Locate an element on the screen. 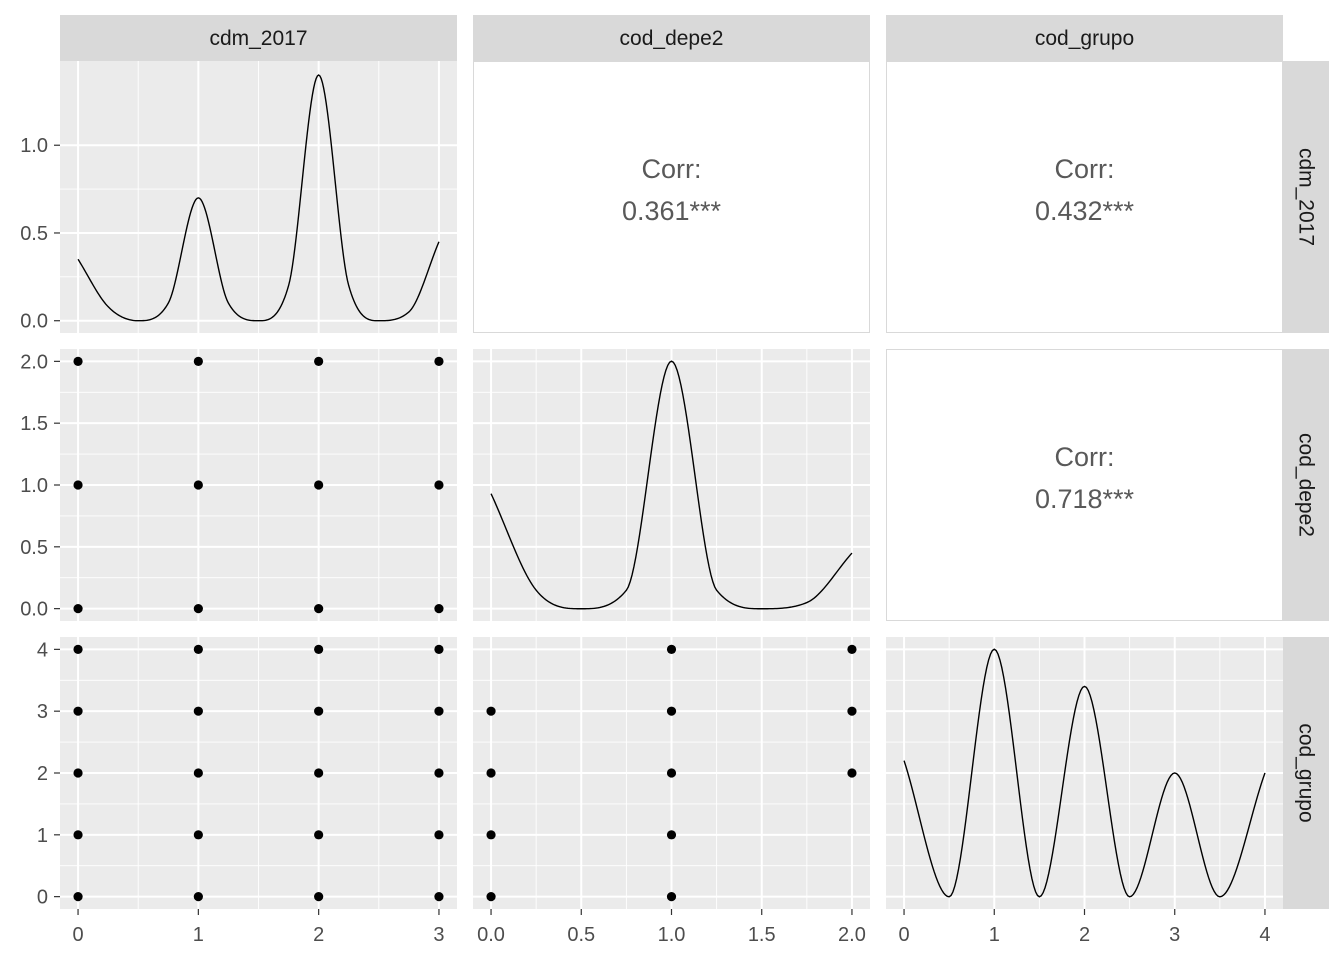 The height and width of the screenshot is (960, 1344). x-tick-label: 0.0 is located at coordinates (491, 935).